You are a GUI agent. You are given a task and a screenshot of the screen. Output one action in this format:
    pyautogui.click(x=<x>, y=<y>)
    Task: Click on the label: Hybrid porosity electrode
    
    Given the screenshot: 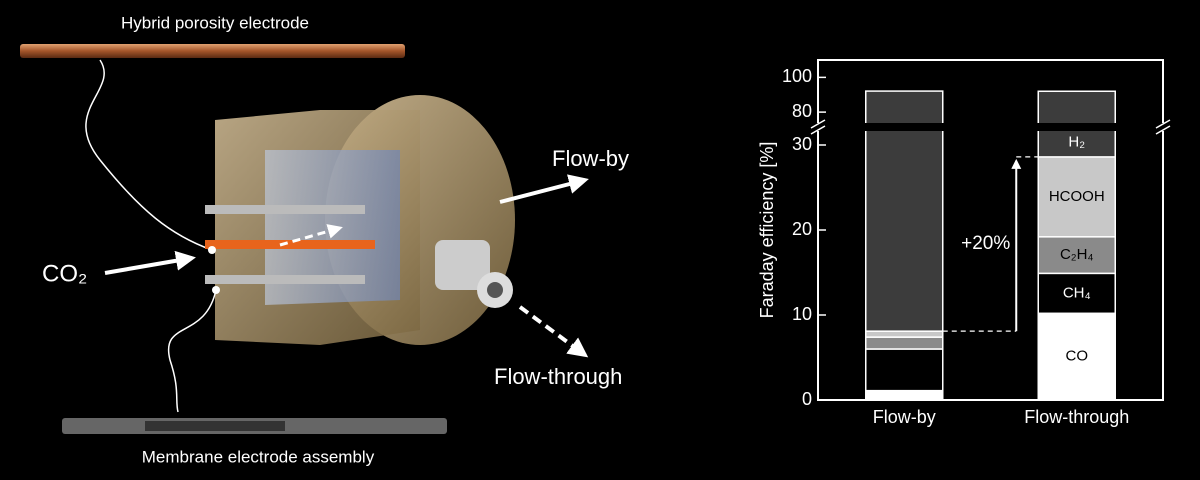 What is the action you would take?
    pyautogui.click(x=215, y=22)
    